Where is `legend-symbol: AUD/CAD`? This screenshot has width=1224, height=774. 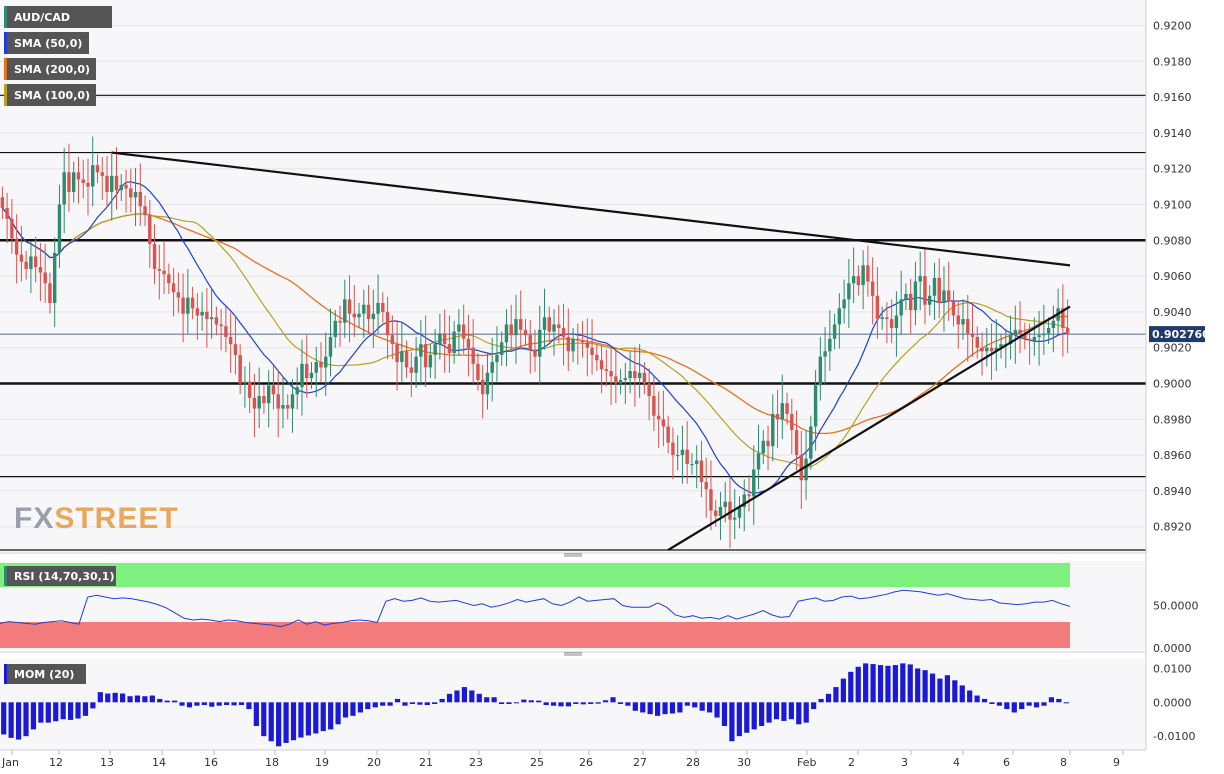
legend-symbol: AUD/CAD is located at coordinates (58, 17).